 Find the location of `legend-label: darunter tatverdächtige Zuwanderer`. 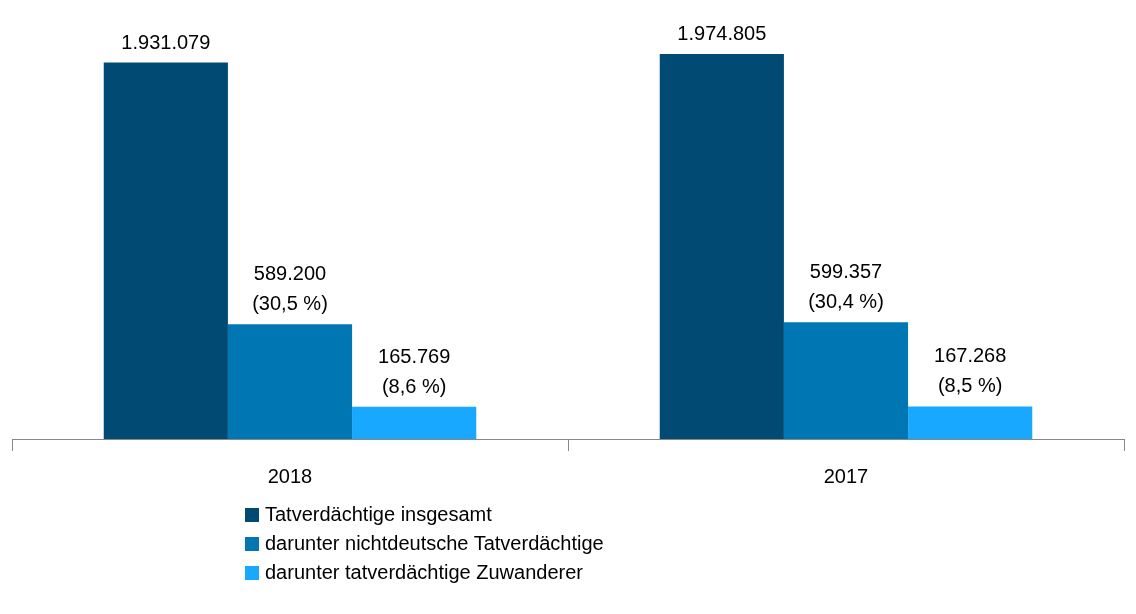

legend-label: darunter tatverdächtige Zuwanderer is located at coordinates (424, 572).